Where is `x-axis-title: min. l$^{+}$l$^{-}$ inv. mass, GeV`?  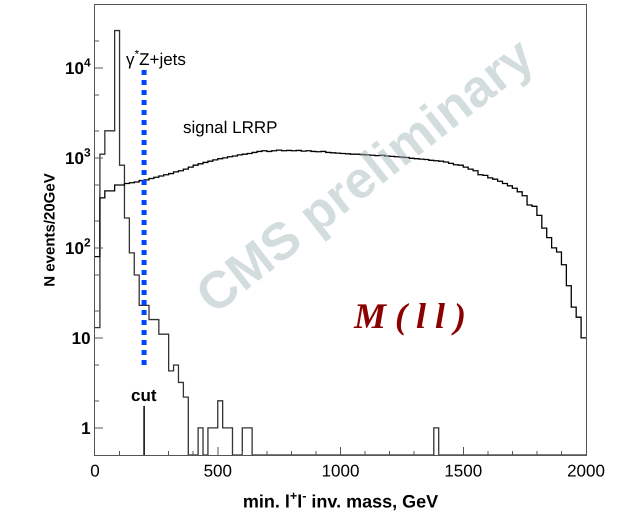
x-axis-title: min. l$^{+}$l$^{-}$ inv. mass, GeV is located at coordinates (340, 500).